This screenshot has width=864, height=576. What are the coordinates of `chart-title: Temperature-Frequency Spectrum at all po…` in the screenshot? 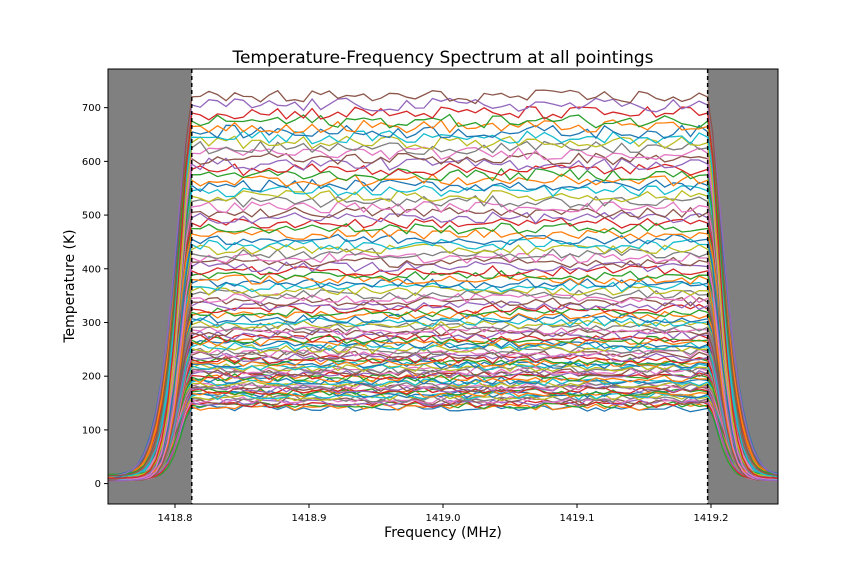 It's located at (442, 58).